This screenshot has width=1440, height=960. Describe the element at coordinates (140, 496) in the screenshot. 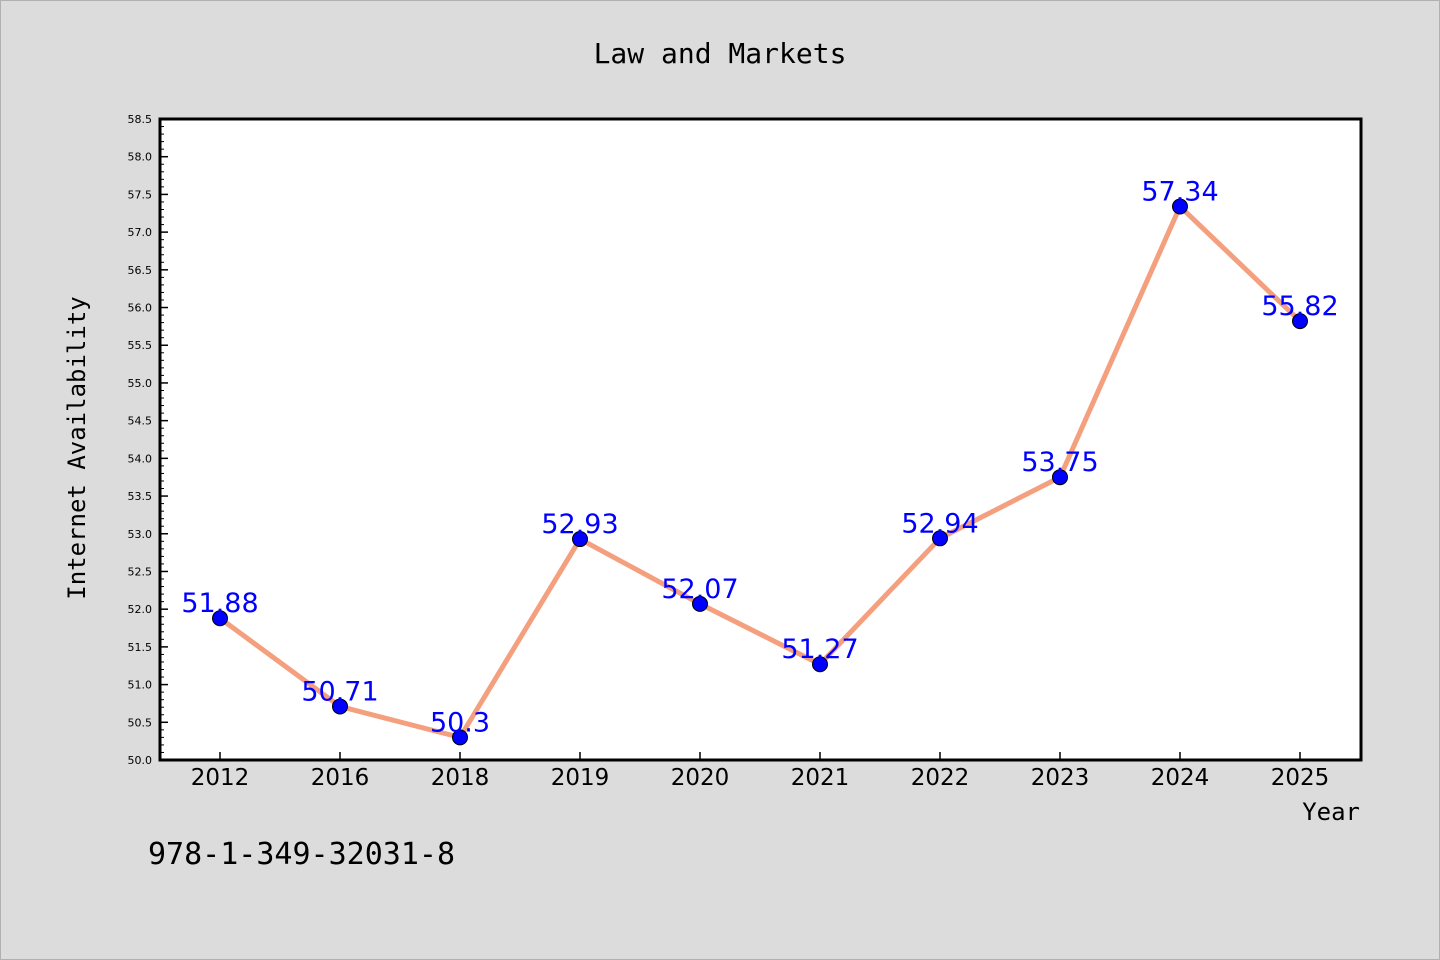

I see `y-tick-label: 53.5` at that location.